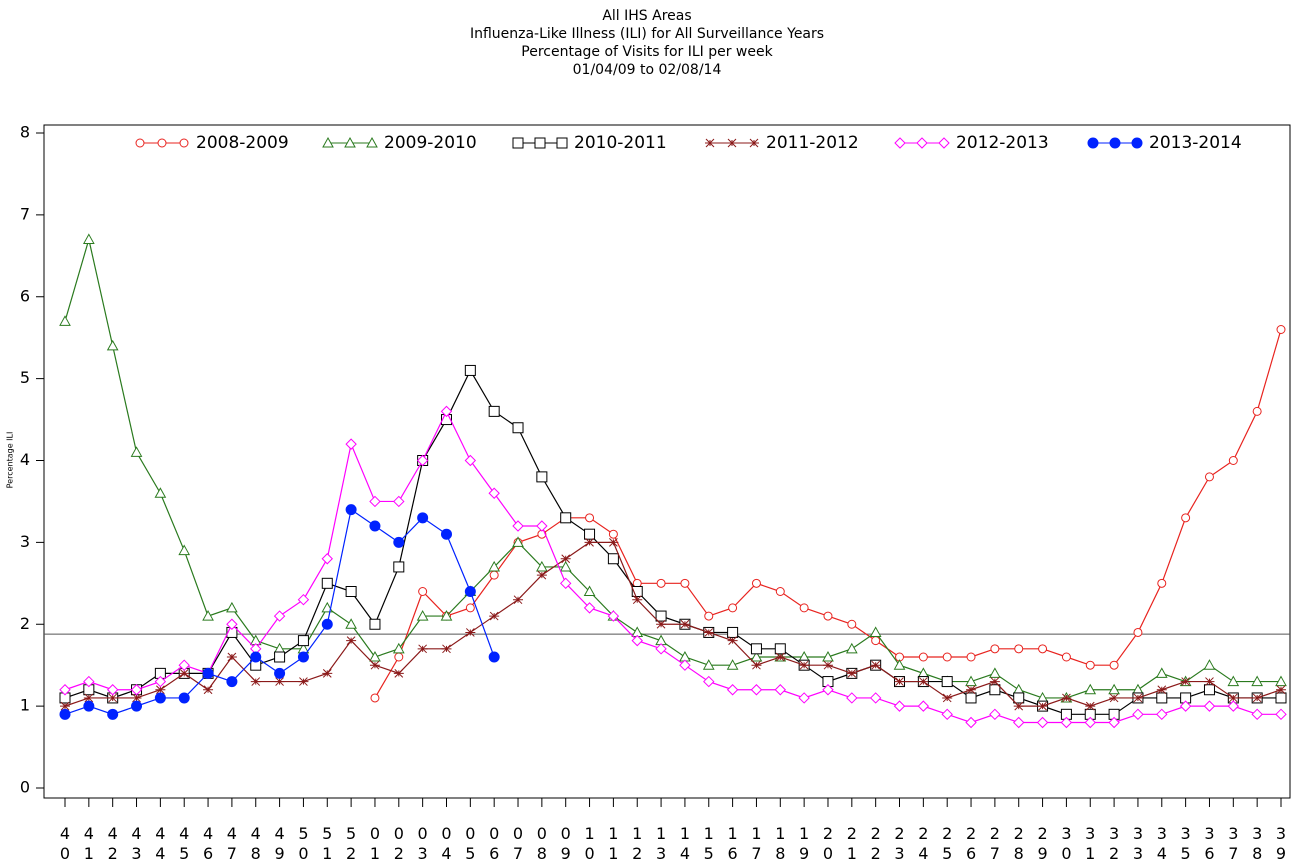 This screenshot has width=1294, height=861. What do you see at coordinates (1002, 143) in the screenshot?
I see `legend-label: 2012-2013` at bounding box center [1002, 143].